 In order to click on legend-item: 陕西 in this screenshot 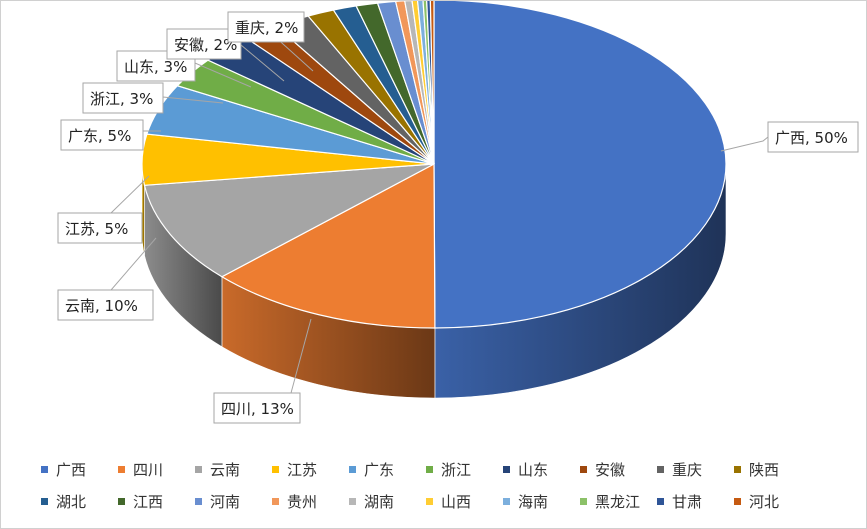, I will do `click(772, 469)`.